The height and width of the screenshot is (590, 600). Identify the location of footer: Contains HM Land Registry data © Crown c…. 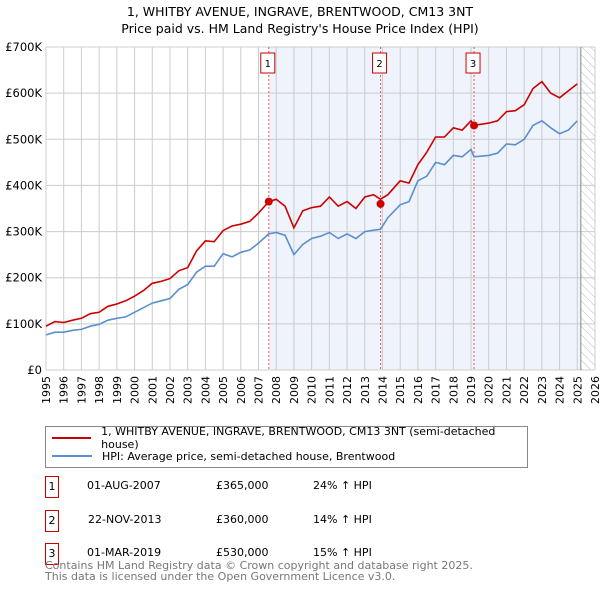
(259, 571).